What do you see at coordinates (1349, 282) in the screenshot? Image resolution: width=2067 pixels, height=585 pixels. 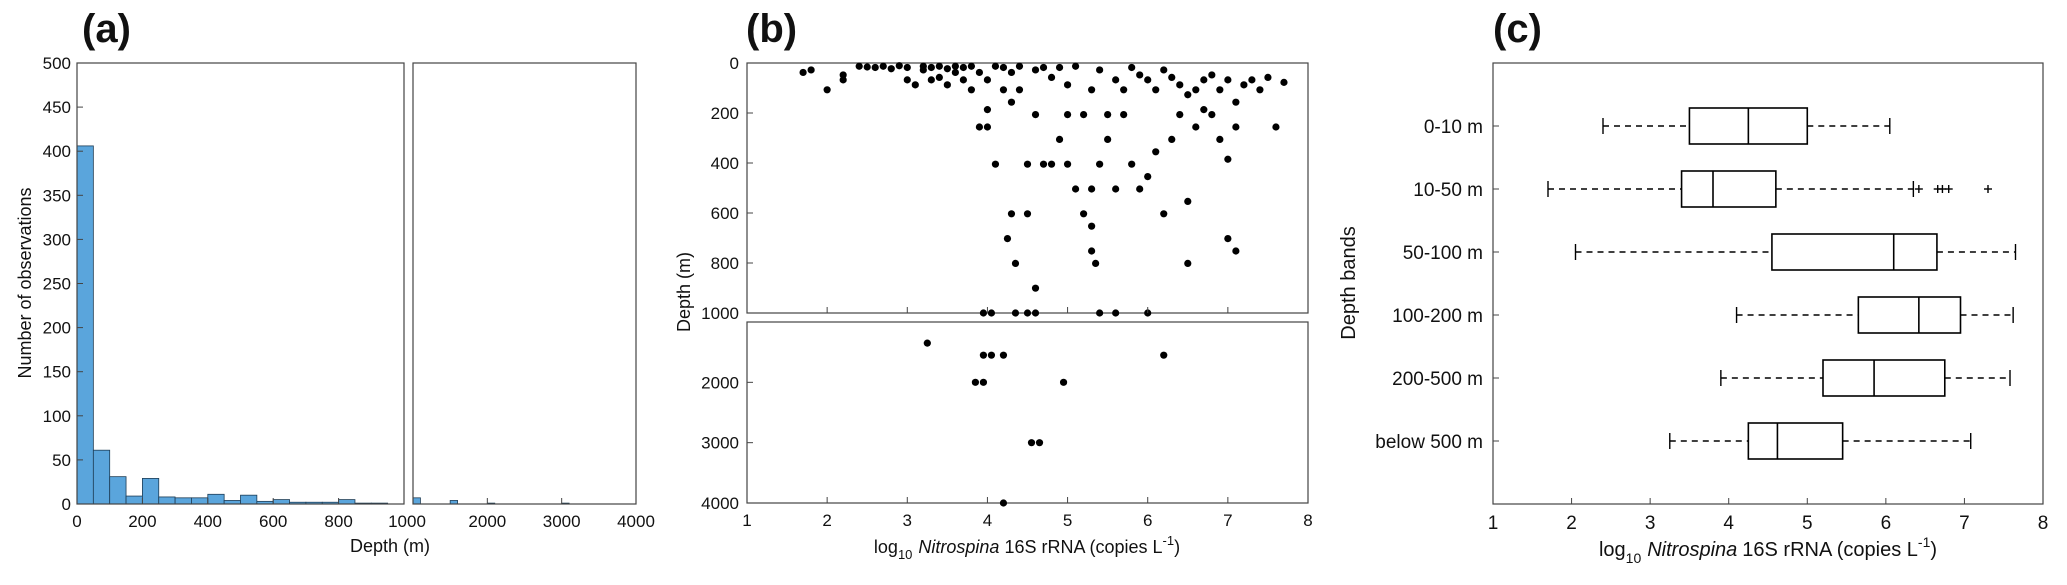 I see `panel-c-ylabel: Depth bands` at bounding box center [1349, 282].